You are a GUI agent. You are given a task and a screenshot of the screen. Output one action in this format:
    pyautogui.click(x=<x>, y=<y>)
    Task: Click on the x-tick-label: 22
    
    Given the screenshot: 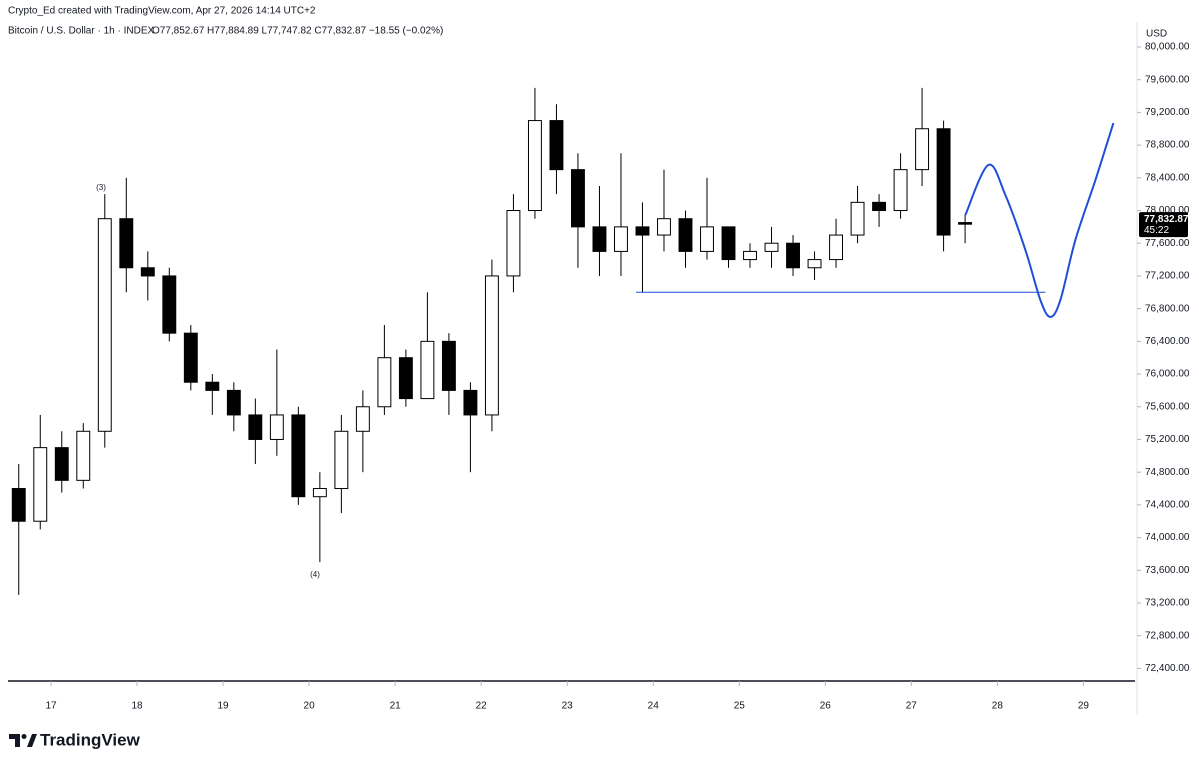 What is the action you would take?
    pyautogui.click(x=482, y=706)
    